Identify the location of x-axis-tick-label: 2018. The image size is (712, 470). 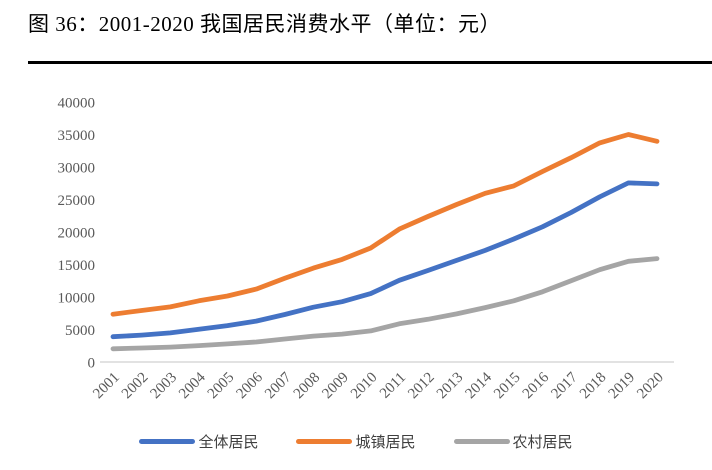
(593, 386).